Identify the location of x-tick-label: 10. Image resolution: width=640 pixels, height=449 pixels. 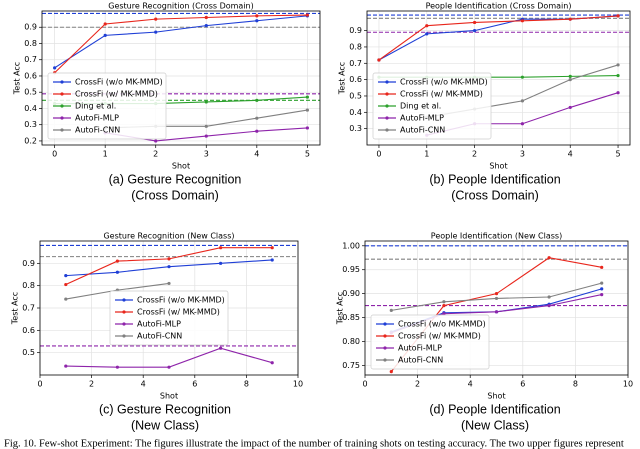
(628, 384).